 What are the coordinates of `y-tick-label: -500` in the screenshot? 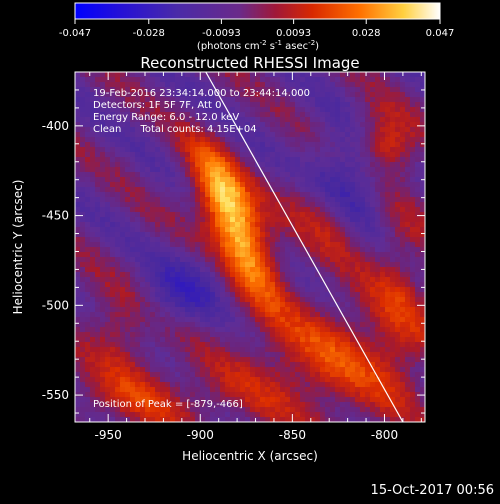 It's located at (55, 305).